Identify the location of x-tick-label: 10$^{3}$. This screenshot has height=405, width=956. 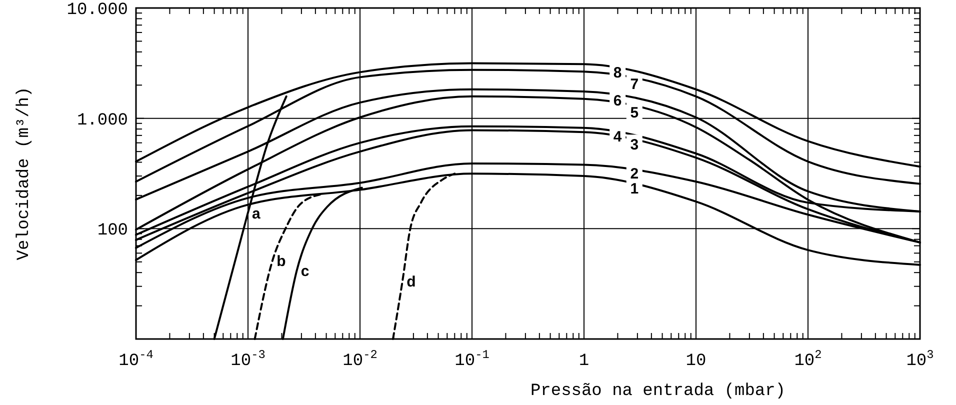
(920, 359).